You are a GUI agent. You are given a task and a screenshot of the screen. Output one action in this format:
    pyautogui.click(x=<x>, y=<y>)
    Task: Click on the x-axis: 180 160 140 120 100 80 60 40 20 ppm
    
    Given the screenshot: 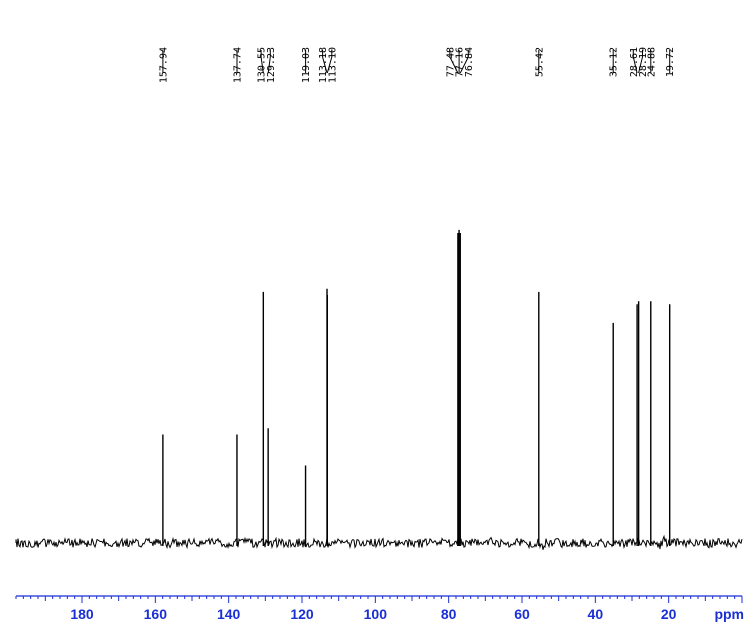 What is the action you would take?
    pyautogui.click(x=379, y=608)
    